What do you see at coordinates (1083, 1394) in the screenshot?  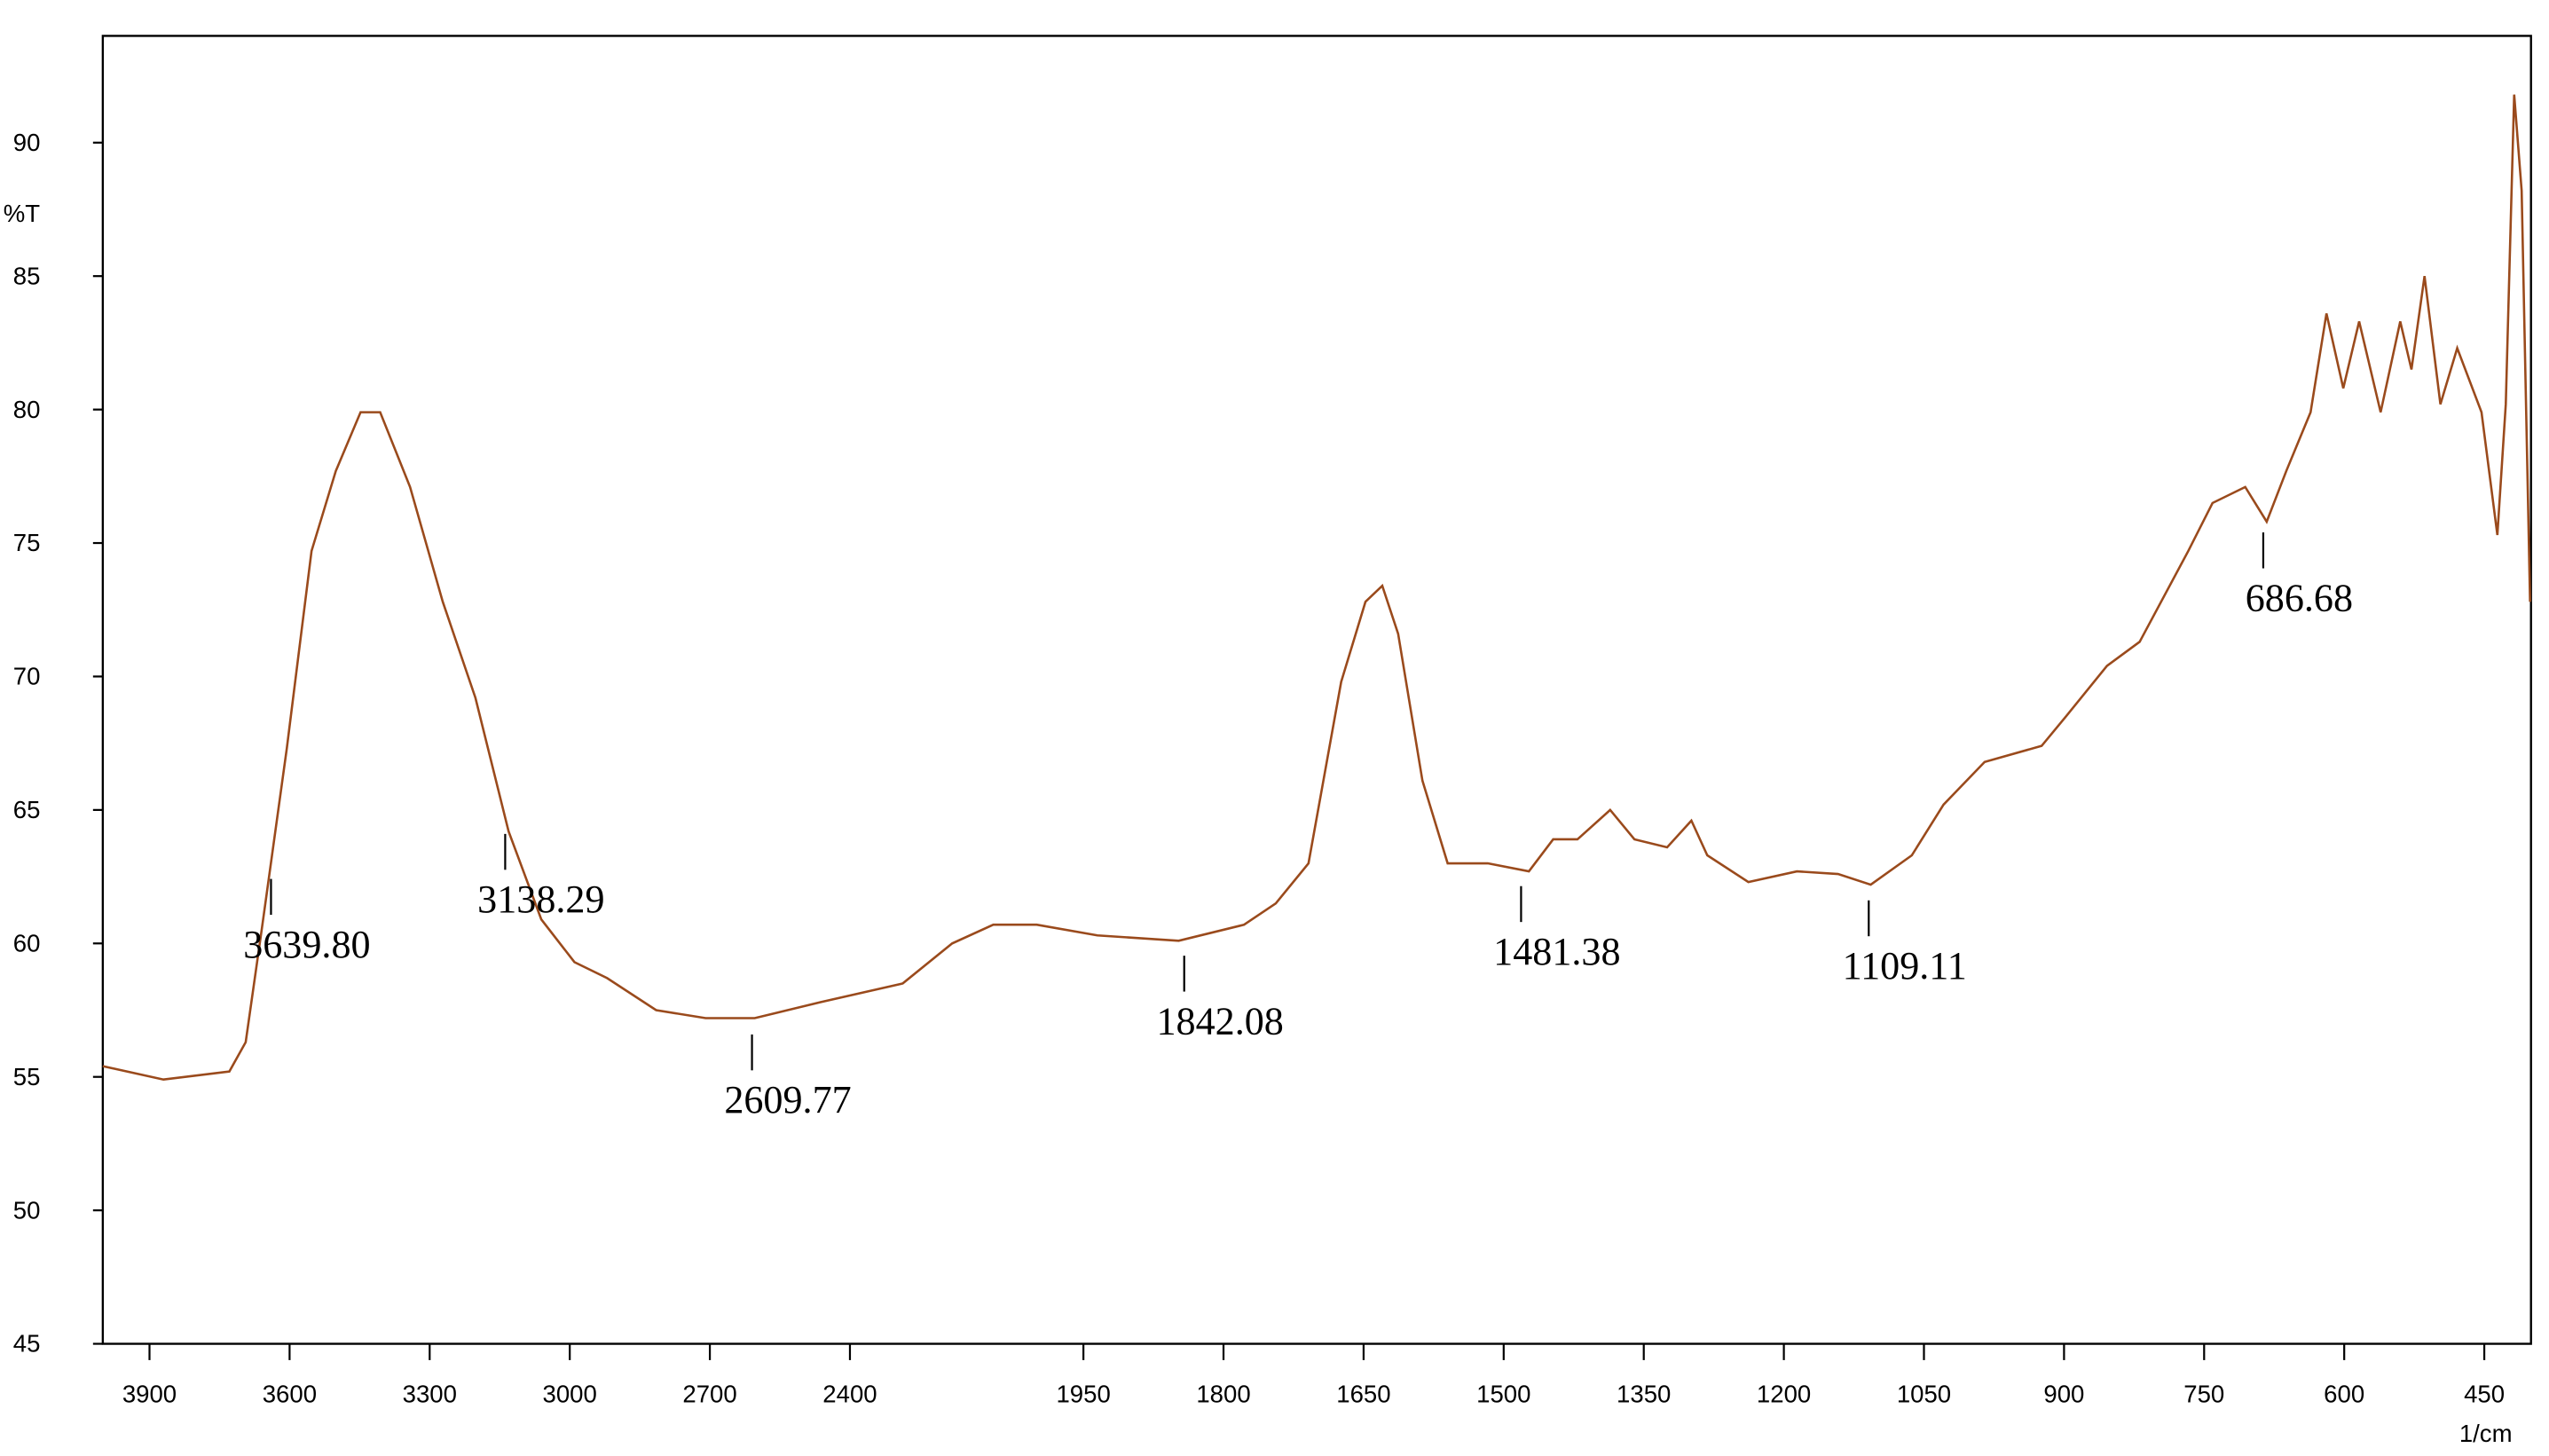 I see `x-tick-label: 1950` at bounding box center [1083, 1394].